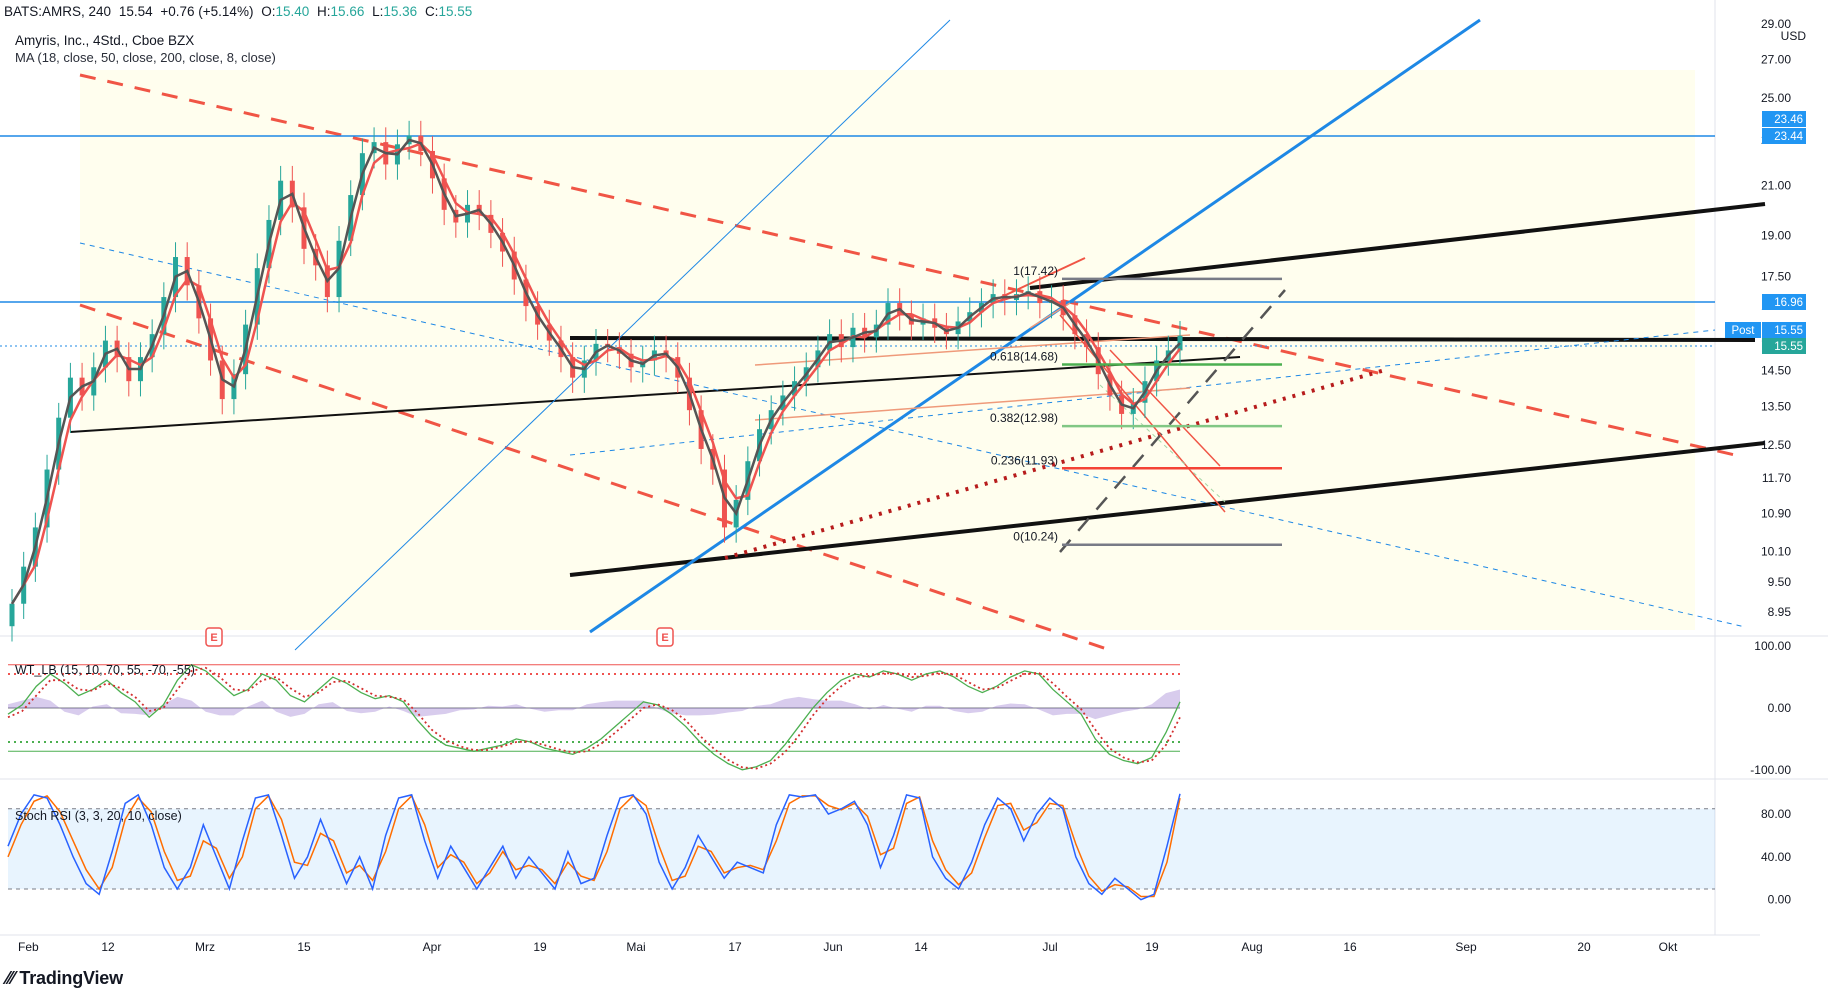 Image resolution: width=1828 pixels, height=998 pixels. I want to click on fib-level-label: 0.236(11.93), so click(1024, 460).